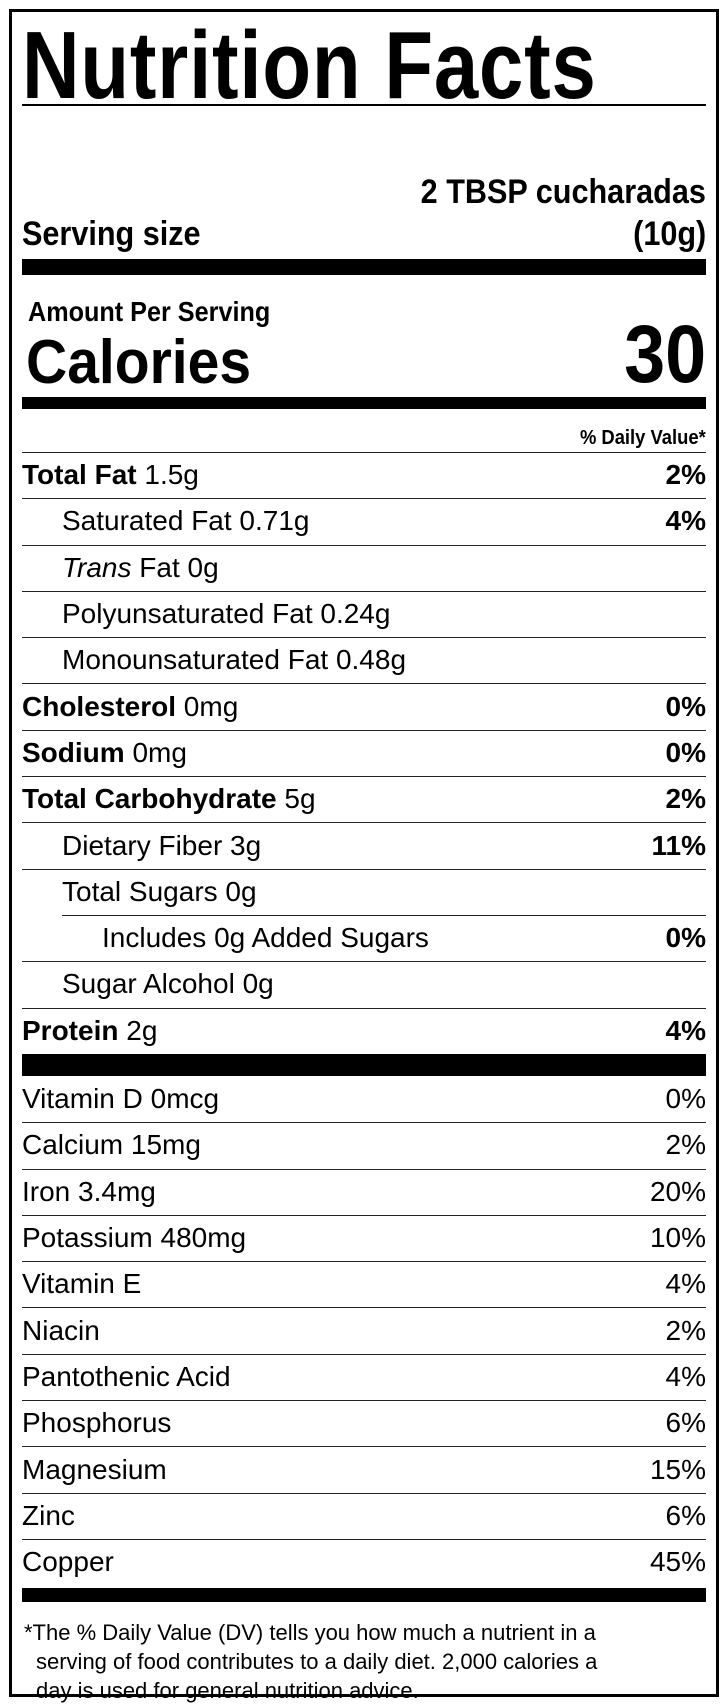  Describe the element at coordinates (364, 521) in the screenshot. I see `nutrient-row: Saturated Fat 0.71g 4%` at that location.